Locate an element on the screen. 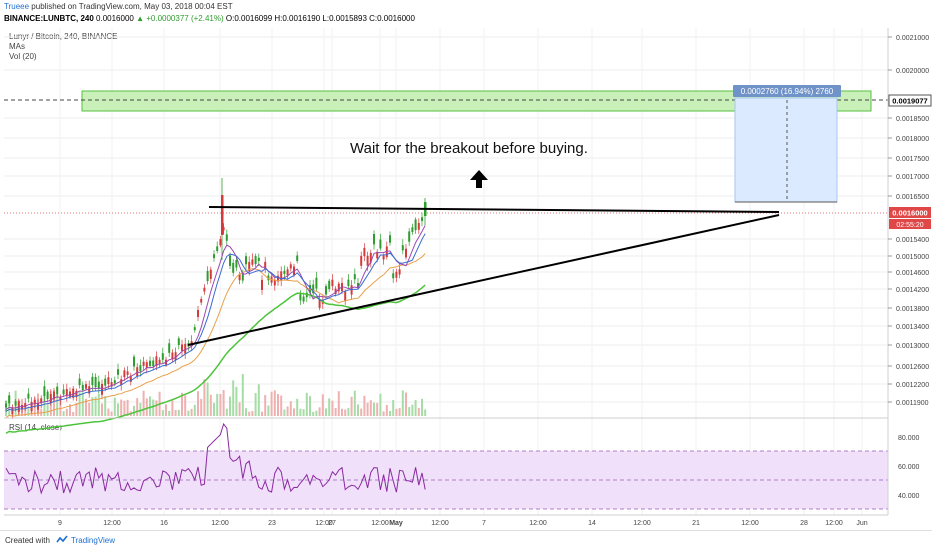 Image resolution: width=932 pixels, height=551 pixels. author-link: Trueee is located at coordinates (17, 6).